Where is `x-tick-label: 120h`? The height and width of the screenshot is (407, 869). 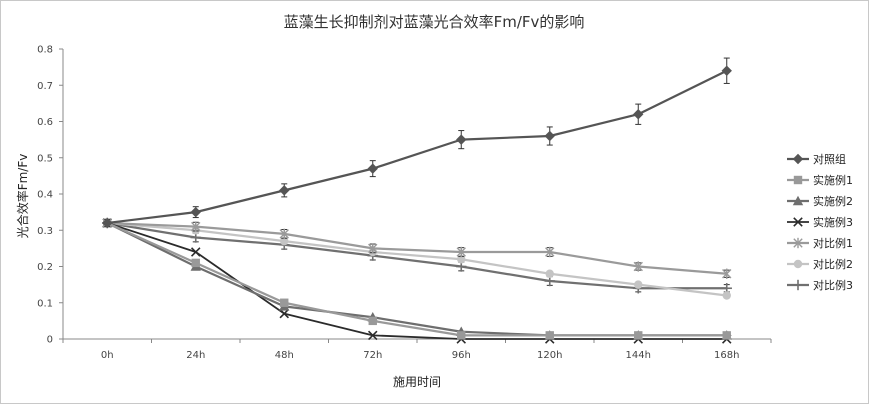
x-tick-label: 120h is located at coordinates (549, 355).